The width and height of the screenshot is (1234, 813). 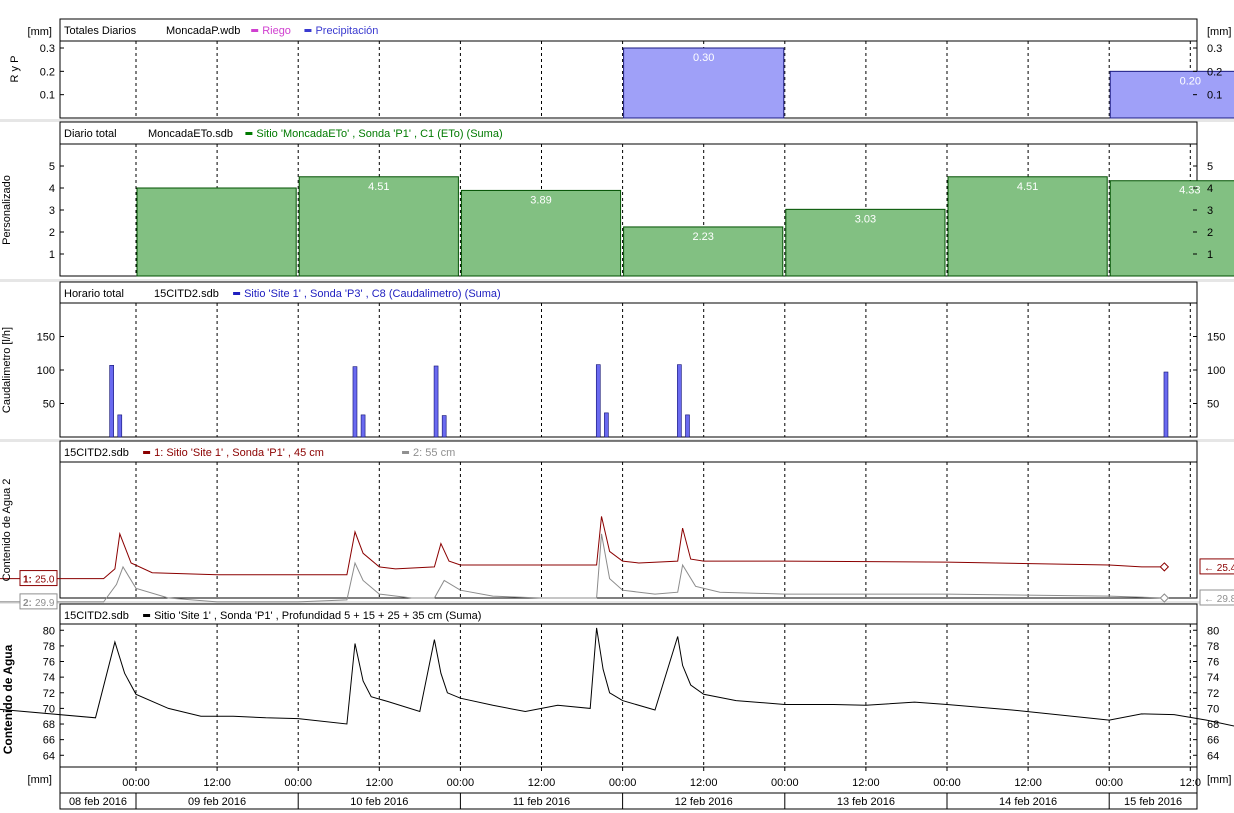 What do you see at coordinates (703, 58) in the screenshot?
I see `bar-value-label: 0.30` at bounding box center [703, 58].